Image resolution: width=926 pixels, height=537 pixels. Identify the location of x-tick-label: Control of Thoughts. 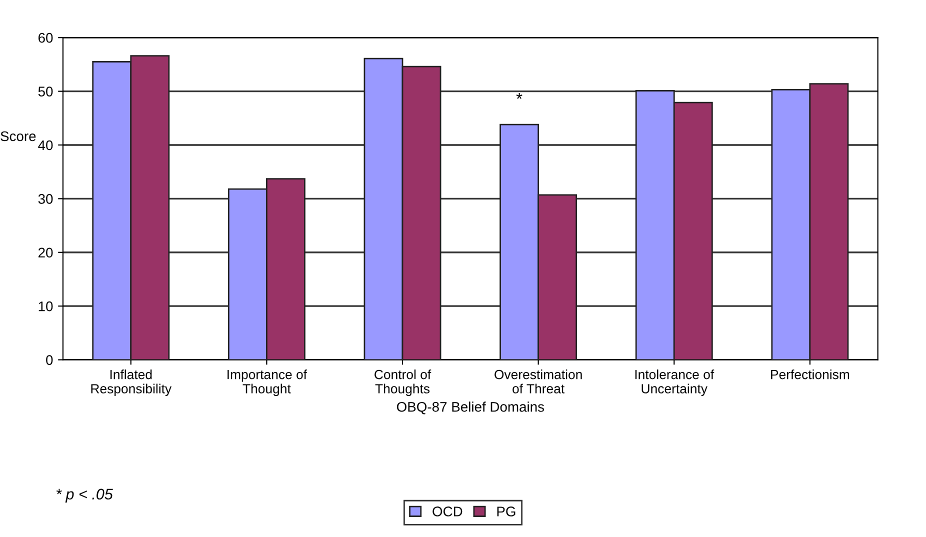
(403, 383).